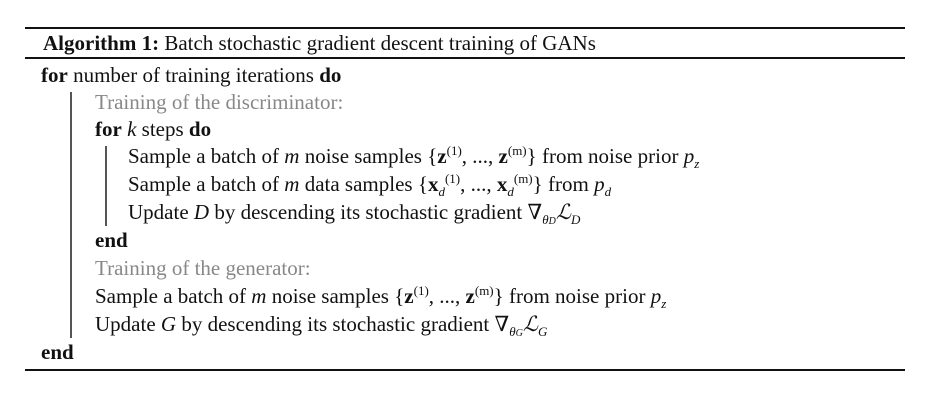 The width and height of the screenshot is (936, 404). I want to click on comment-generator: Training of the generator:, so click(203, 268).